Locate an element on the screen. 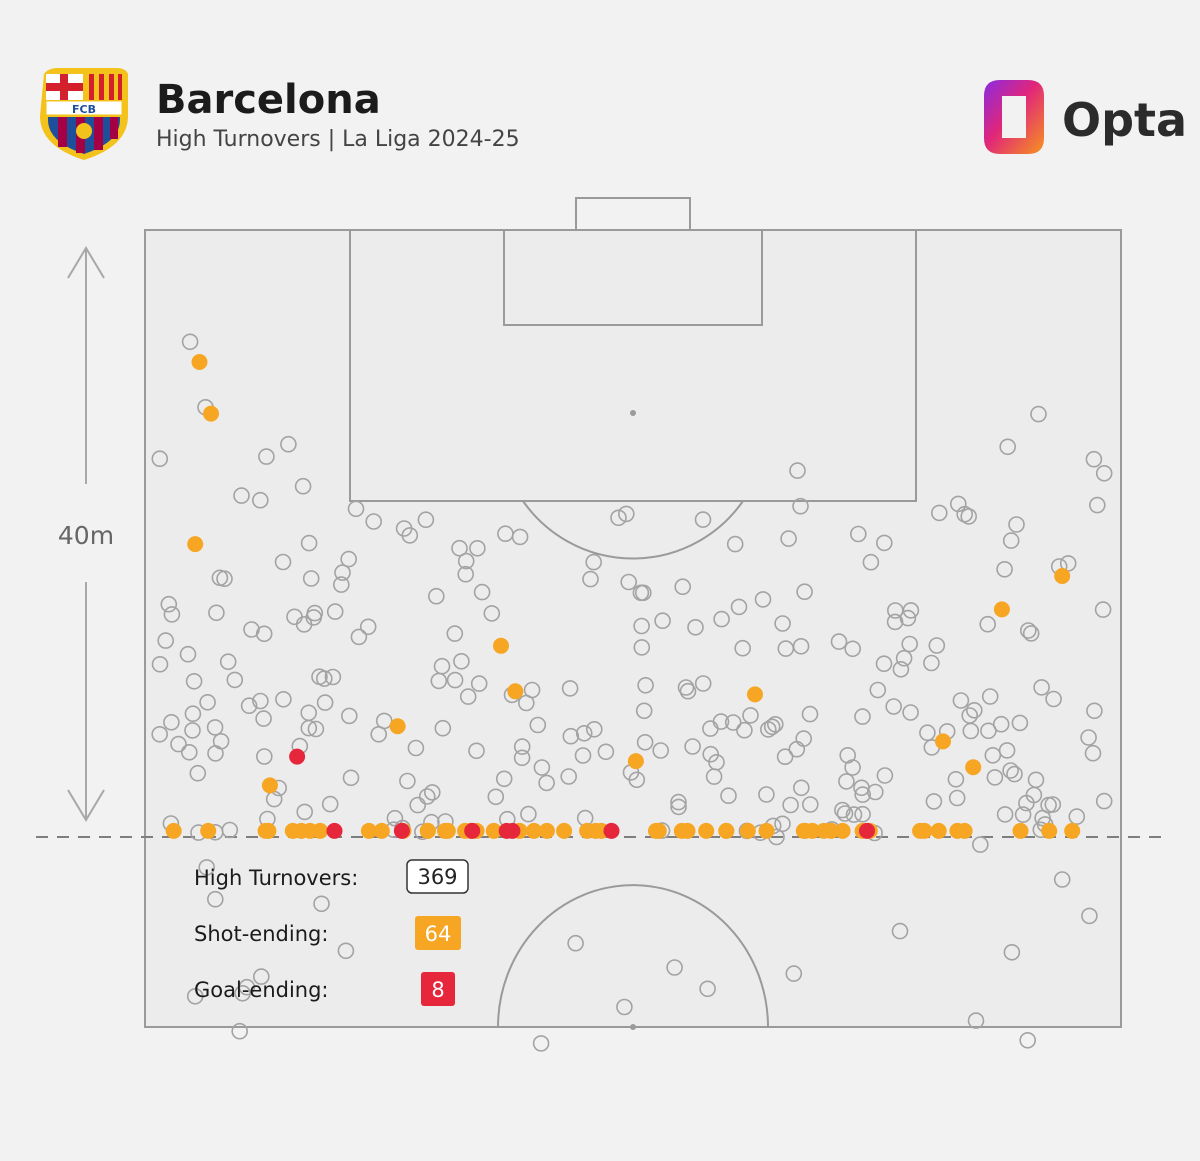 This screenshot has height=1161, width=1200. distance-marker: 40m is located at coordinates (86, 534).